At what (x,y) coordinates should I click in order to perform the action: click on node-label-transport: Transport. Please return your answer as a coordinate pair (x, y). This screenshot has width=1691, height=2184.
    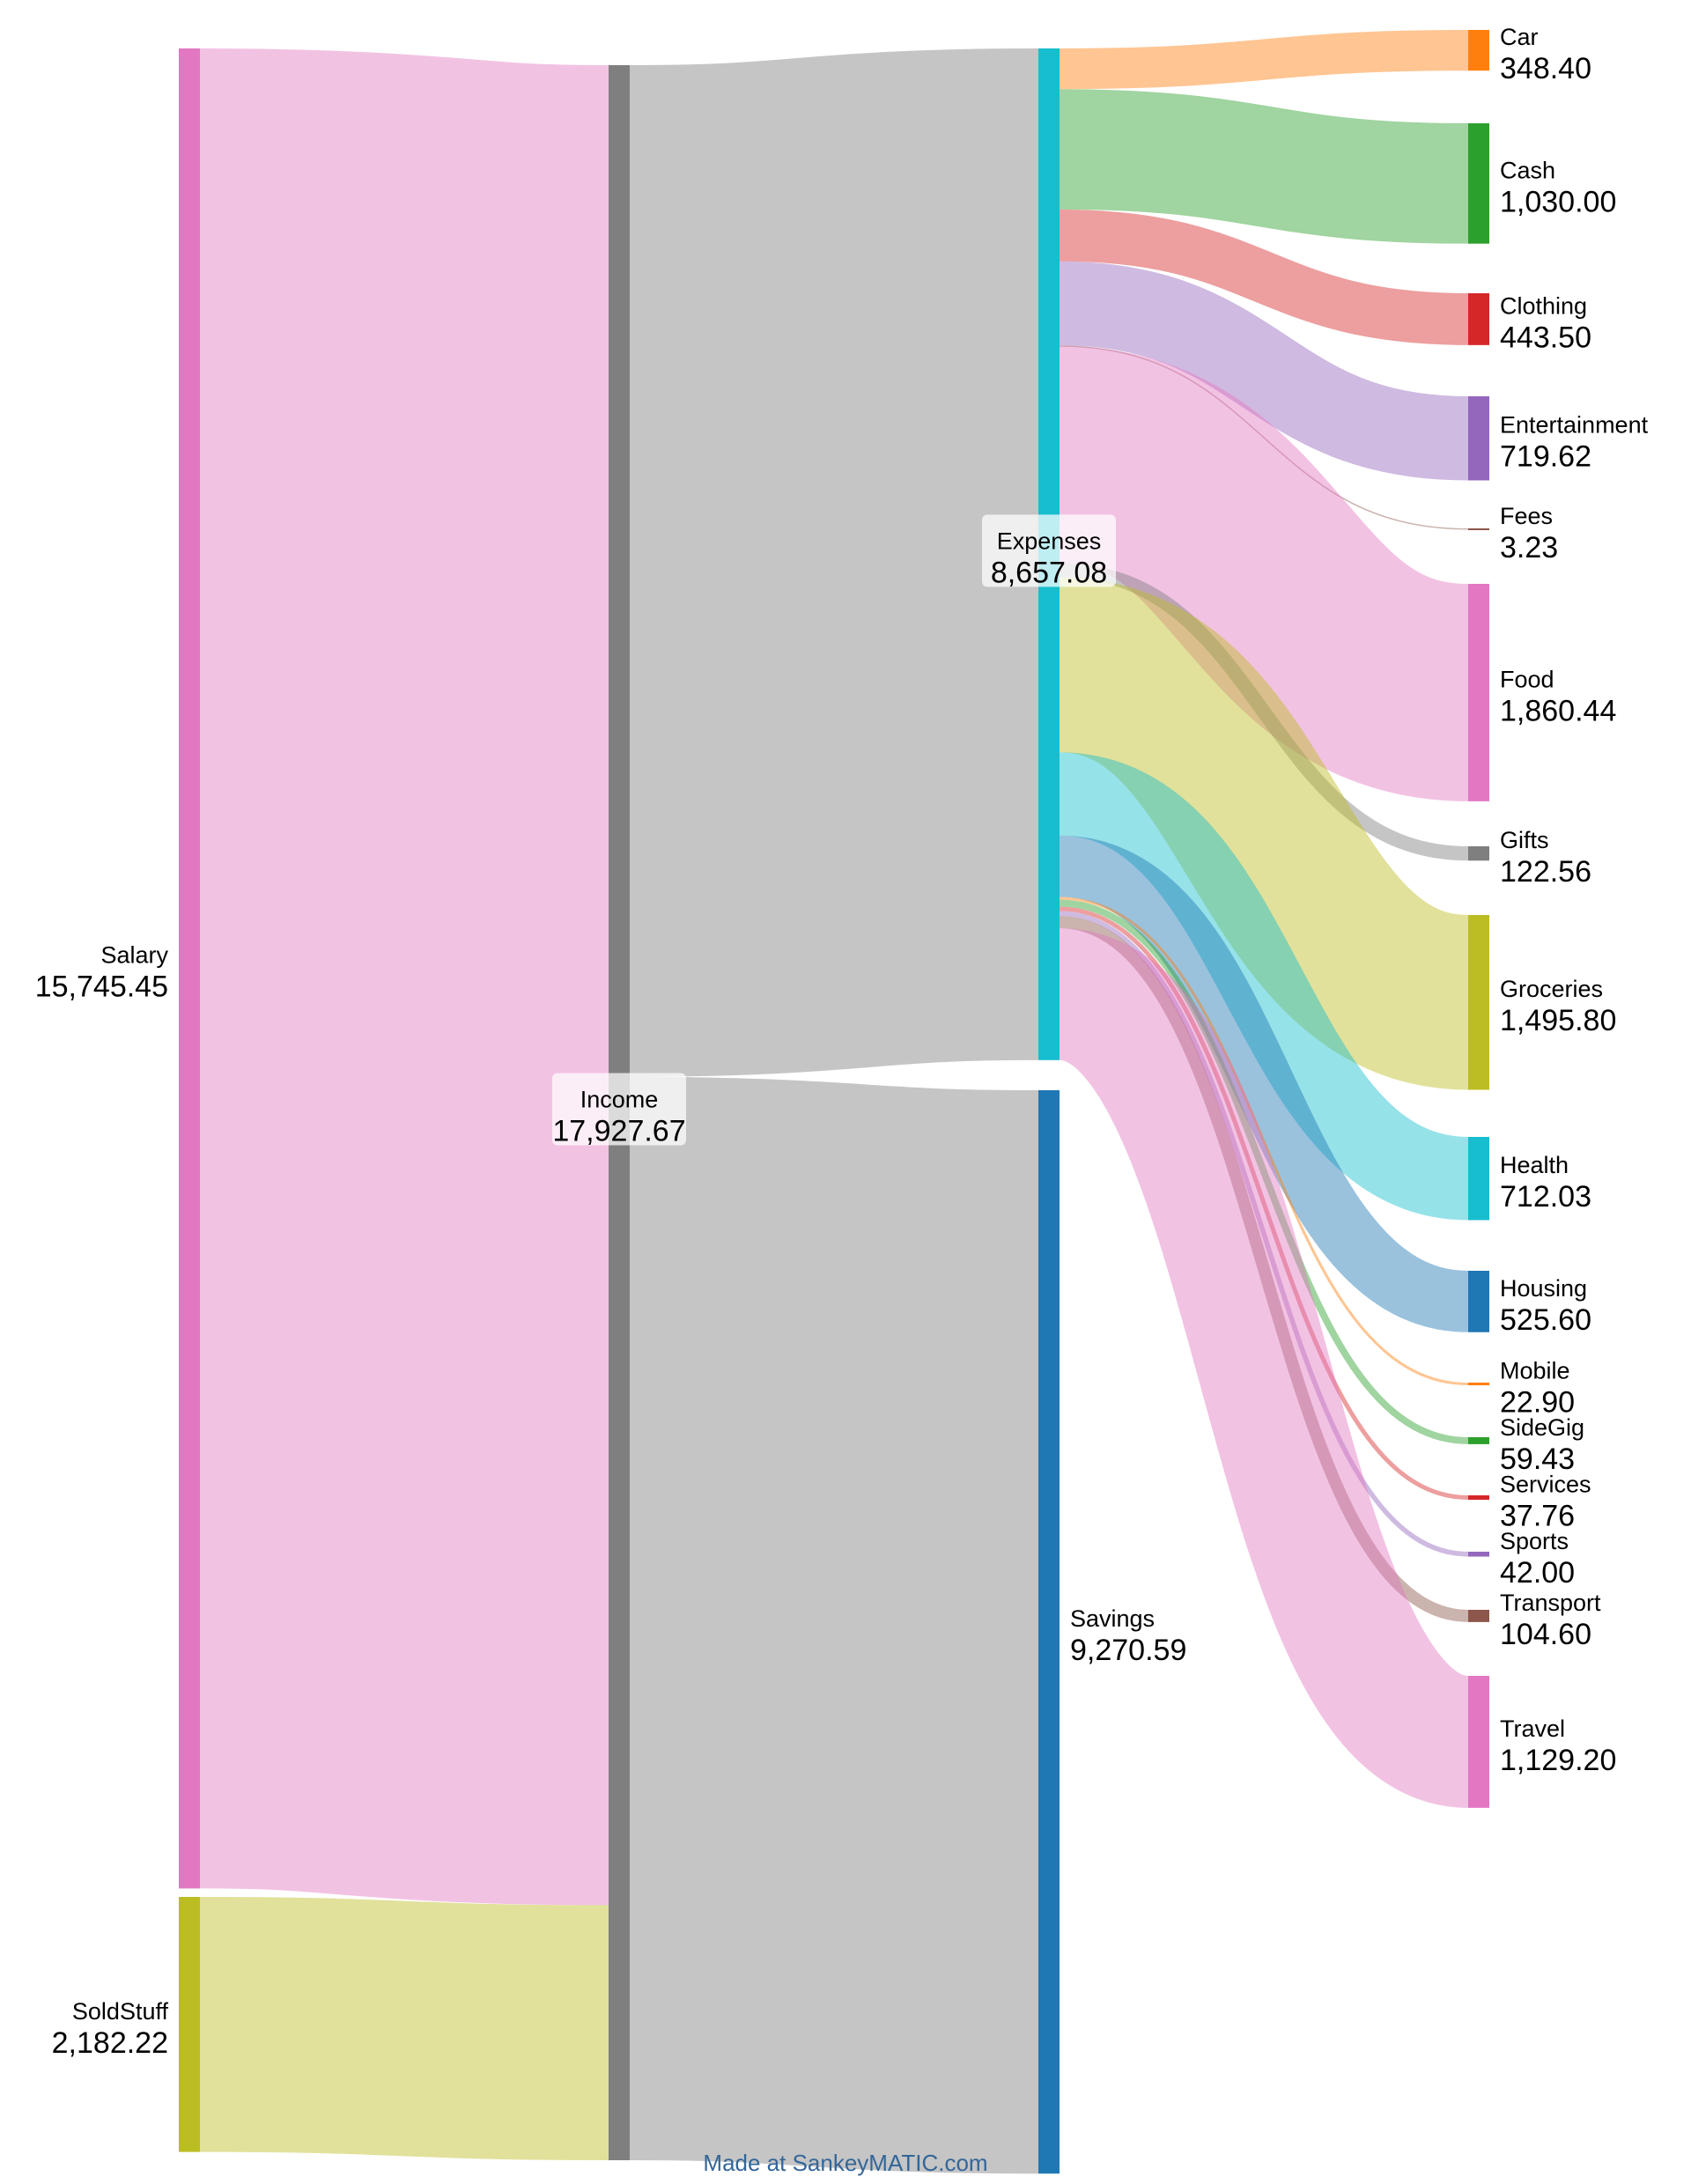
    Looking at the image, I should click on (1550, 1603).